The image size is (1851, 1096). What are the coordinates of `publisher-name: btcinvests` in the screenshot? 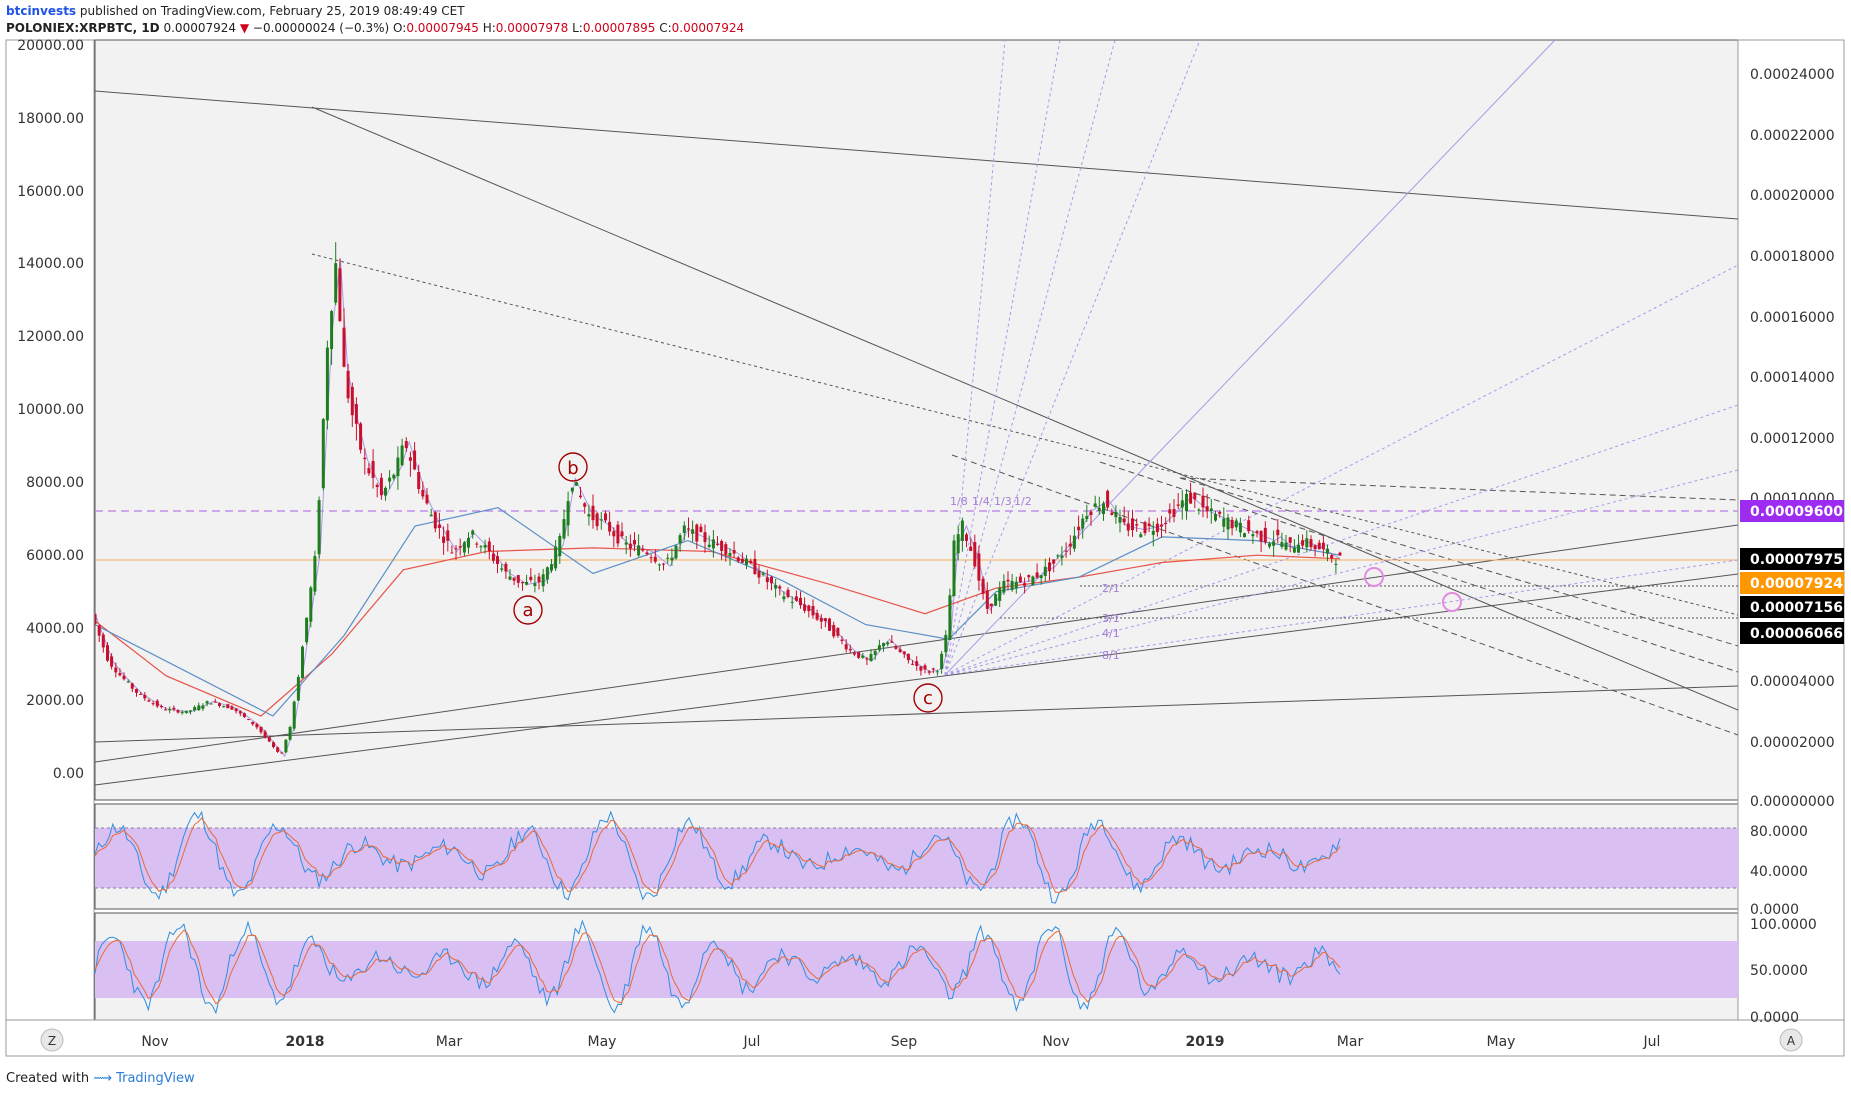 It's located at (41, 11).